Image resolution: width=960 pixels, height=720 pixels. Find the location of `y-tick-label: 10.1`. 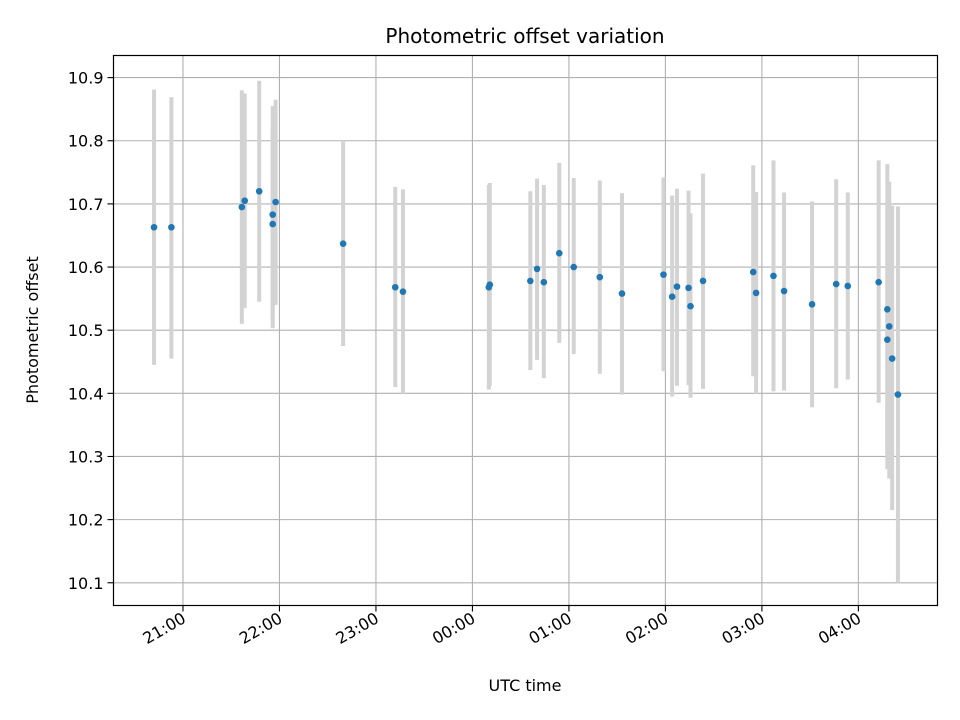

y-tick-label: 10.1 is located at coordinates (86, 583).